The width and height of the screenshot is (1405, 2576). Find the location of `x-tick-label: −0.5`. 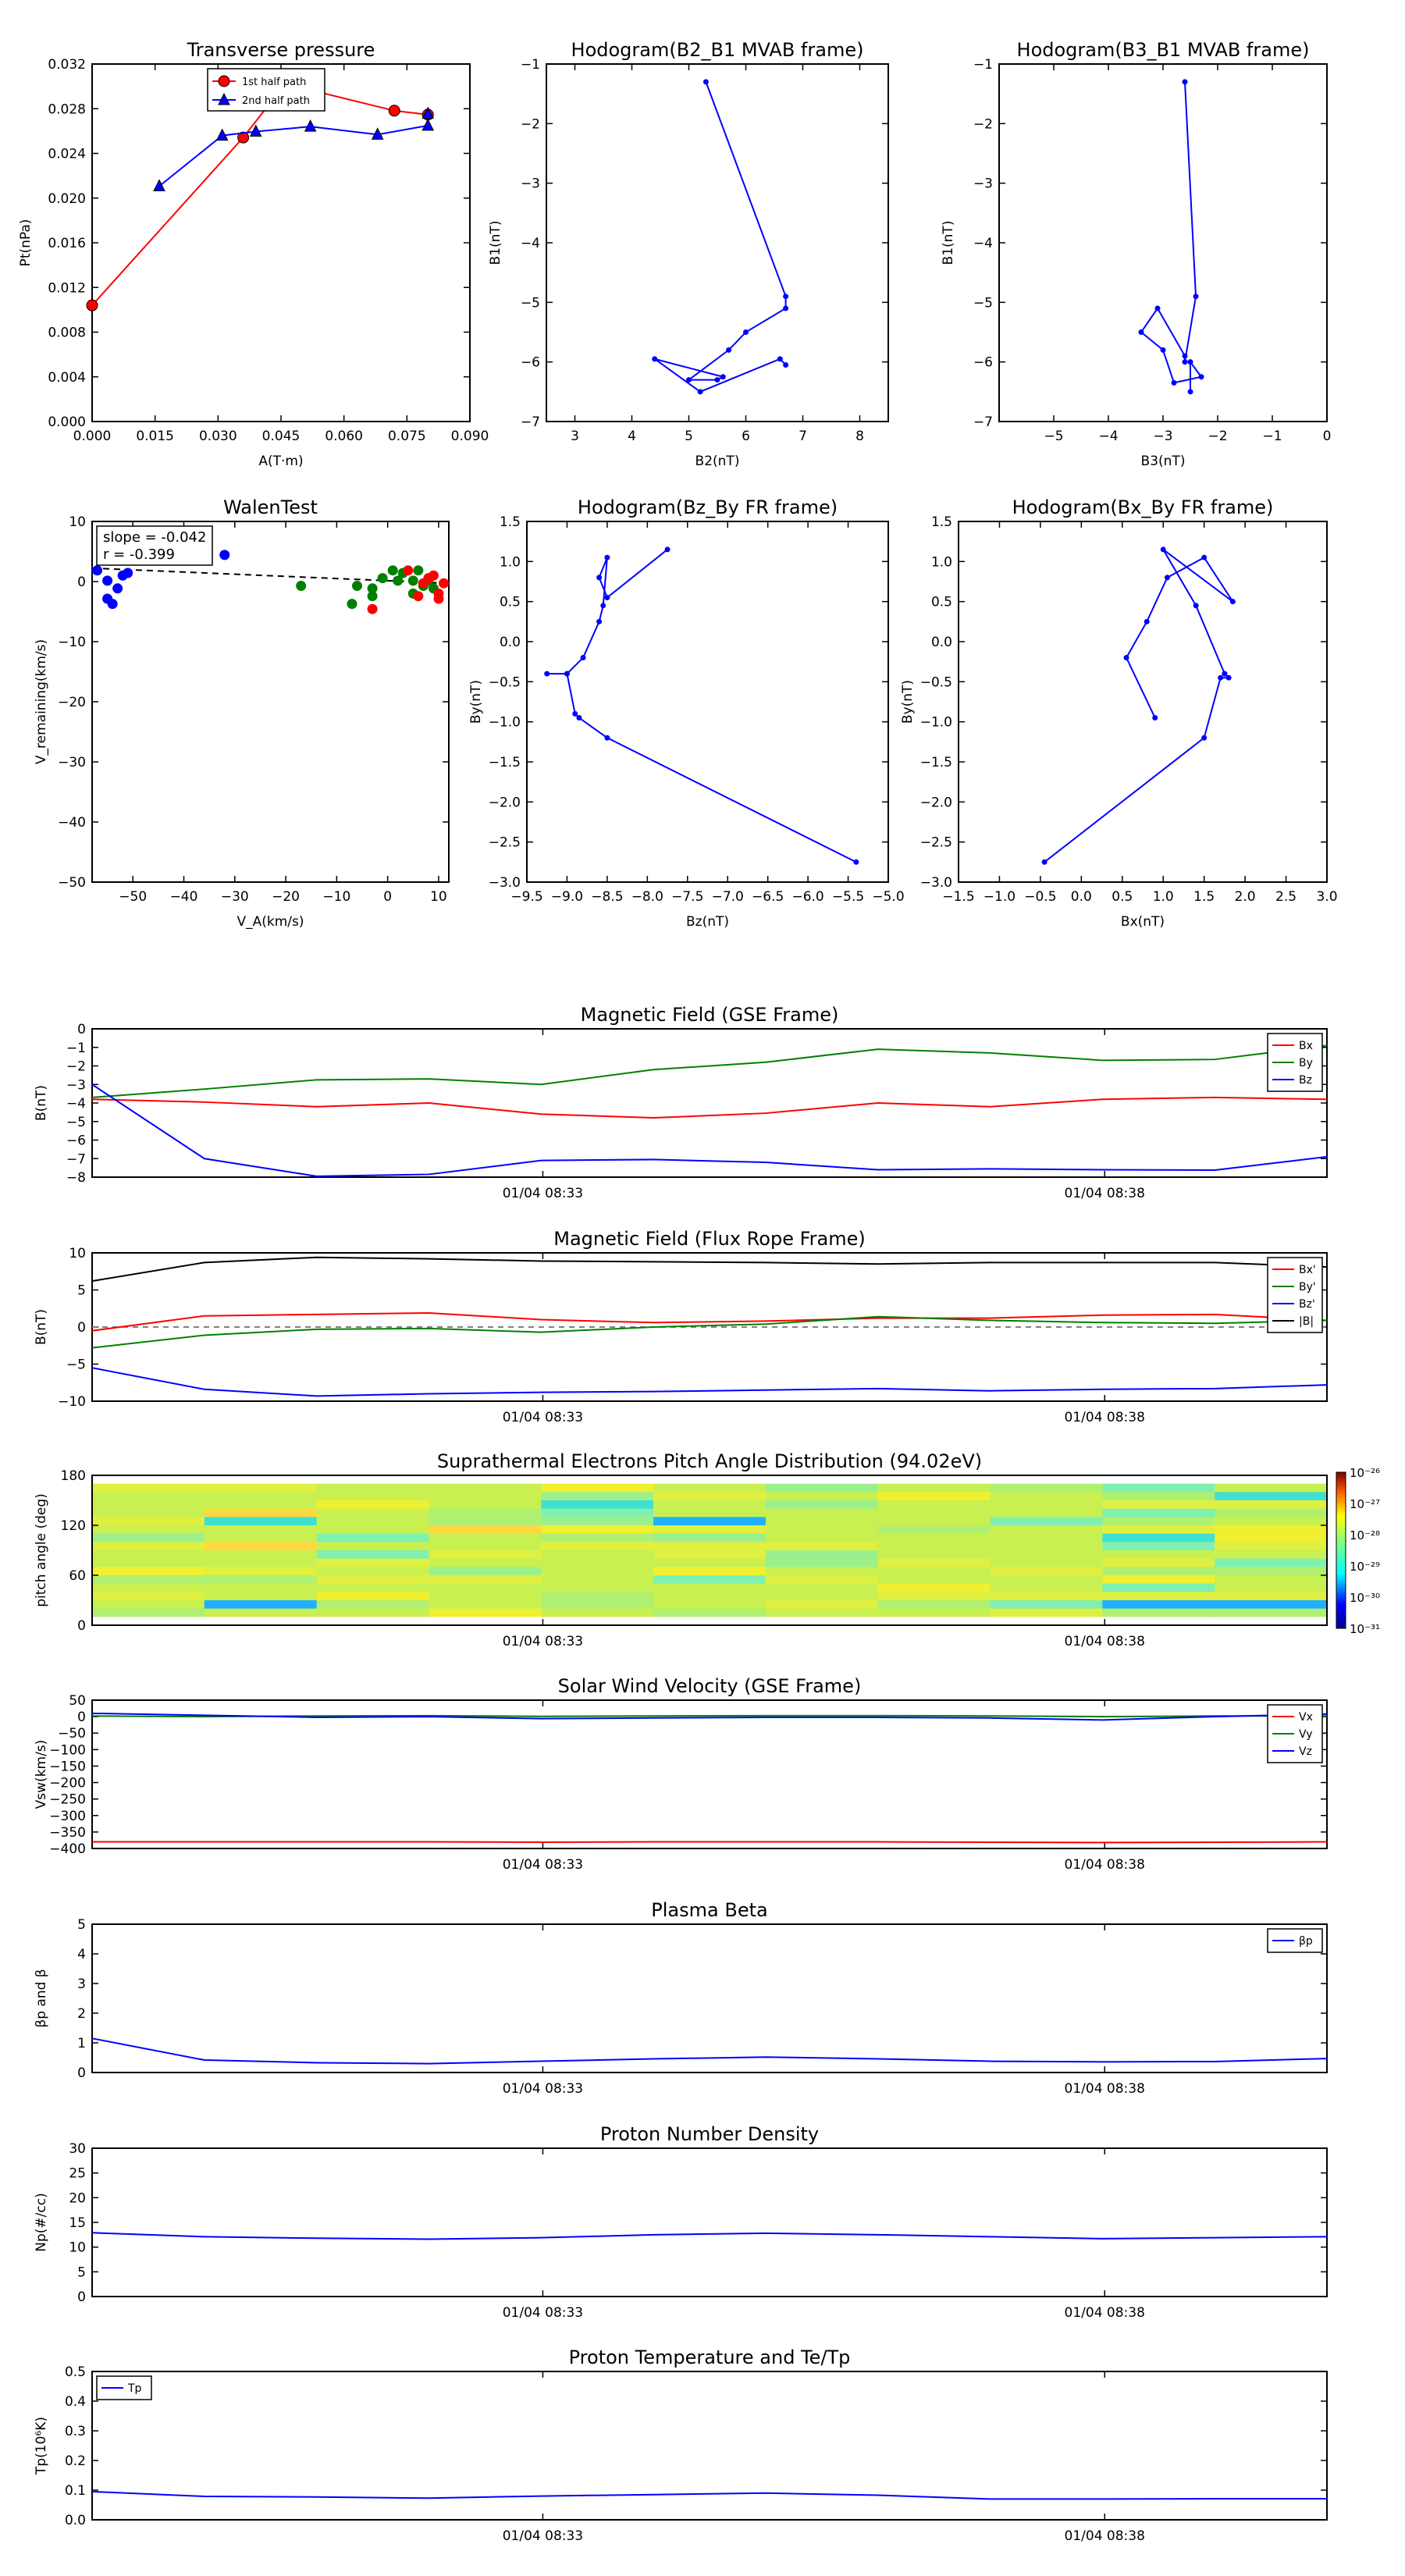

x-tick-label: −0.5 is located at coordinates (1040, 897).